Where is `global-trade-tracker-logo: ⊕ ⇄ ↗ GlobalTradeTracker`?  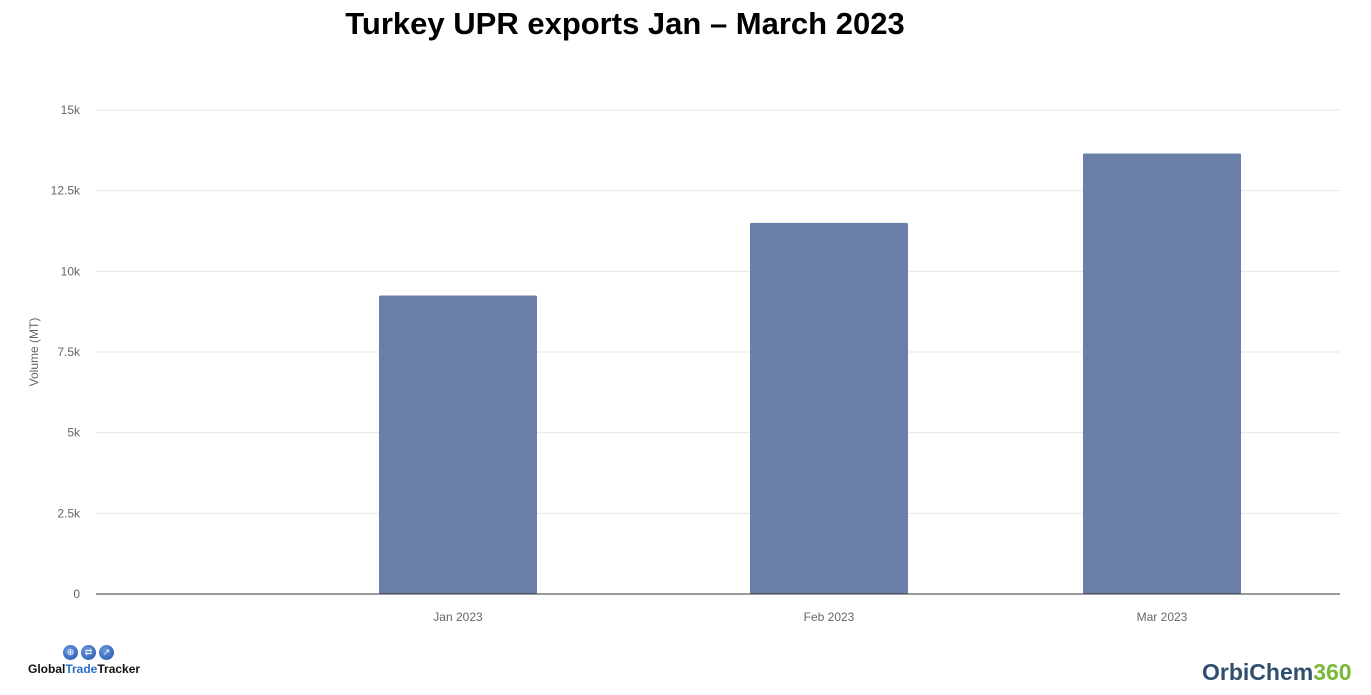
global-trade-tracker-logo: ⊕ ⇄ ↗ GlobalTradeTracker is located at coordinates (84, 660).